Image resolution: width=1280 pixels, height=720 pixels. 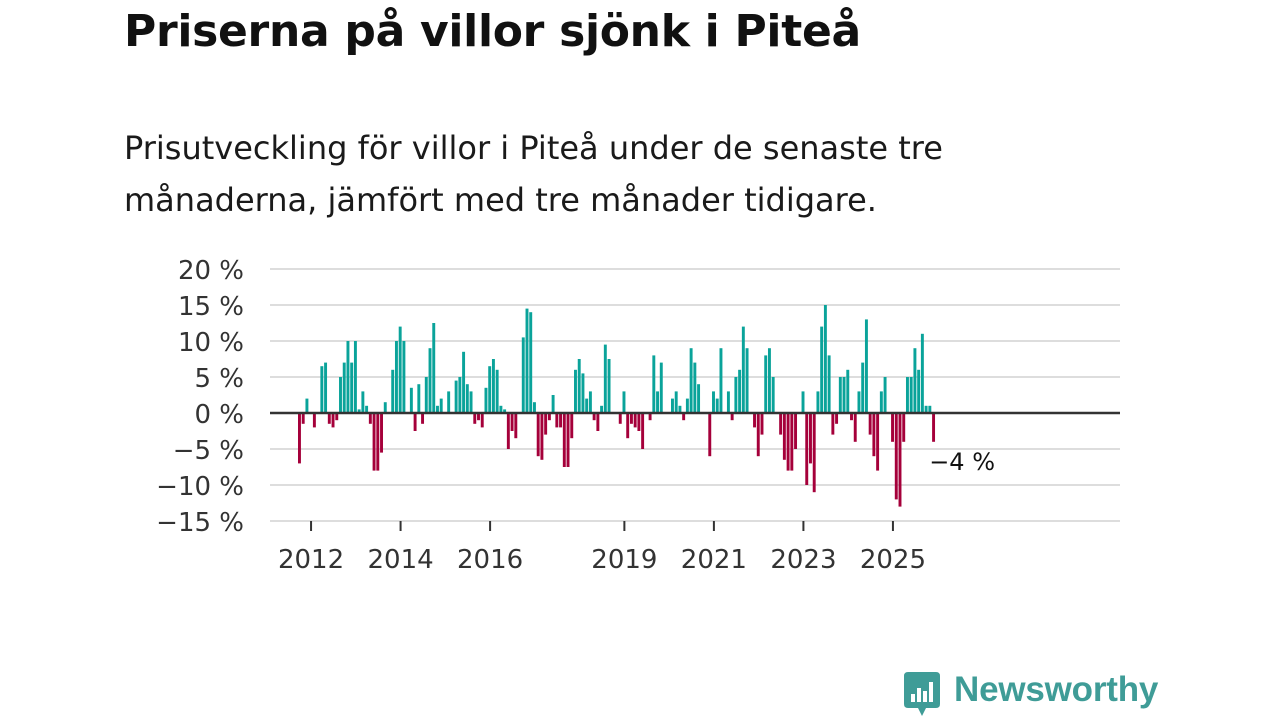 I want to click on x-tick-label: 2019, so click(x=624, y=560).